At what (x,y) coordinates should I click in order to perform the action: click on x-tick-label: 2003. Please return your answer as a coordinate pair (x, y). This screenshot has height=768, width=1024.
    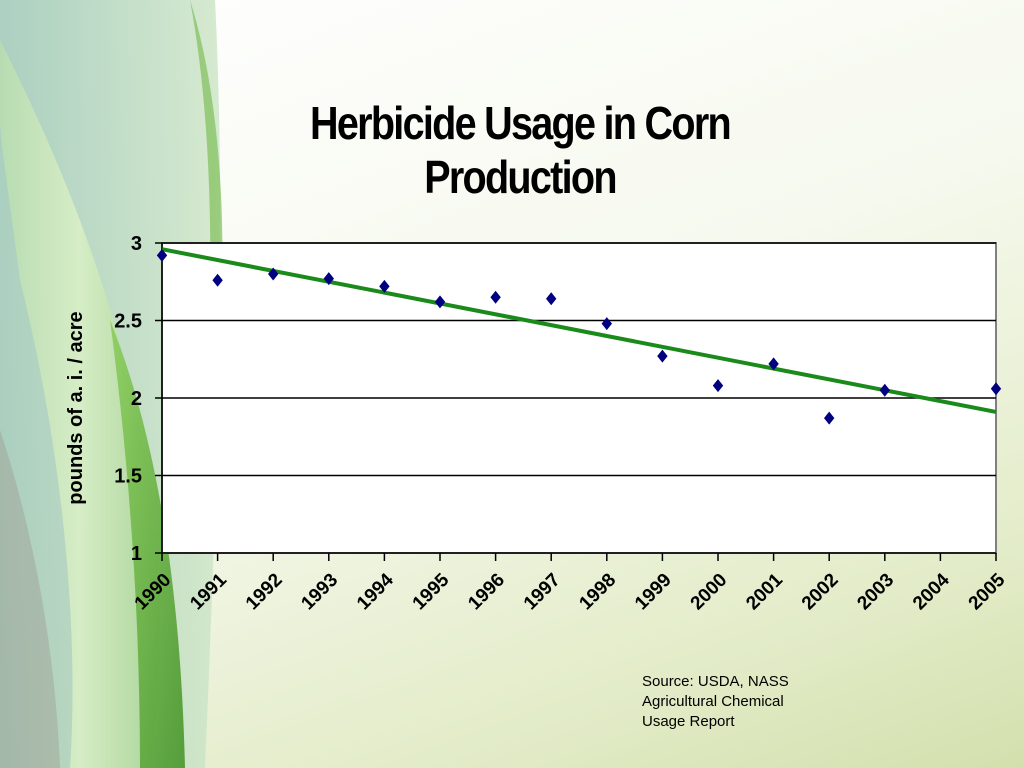
    Looking at the image, I should click on (875, 592).